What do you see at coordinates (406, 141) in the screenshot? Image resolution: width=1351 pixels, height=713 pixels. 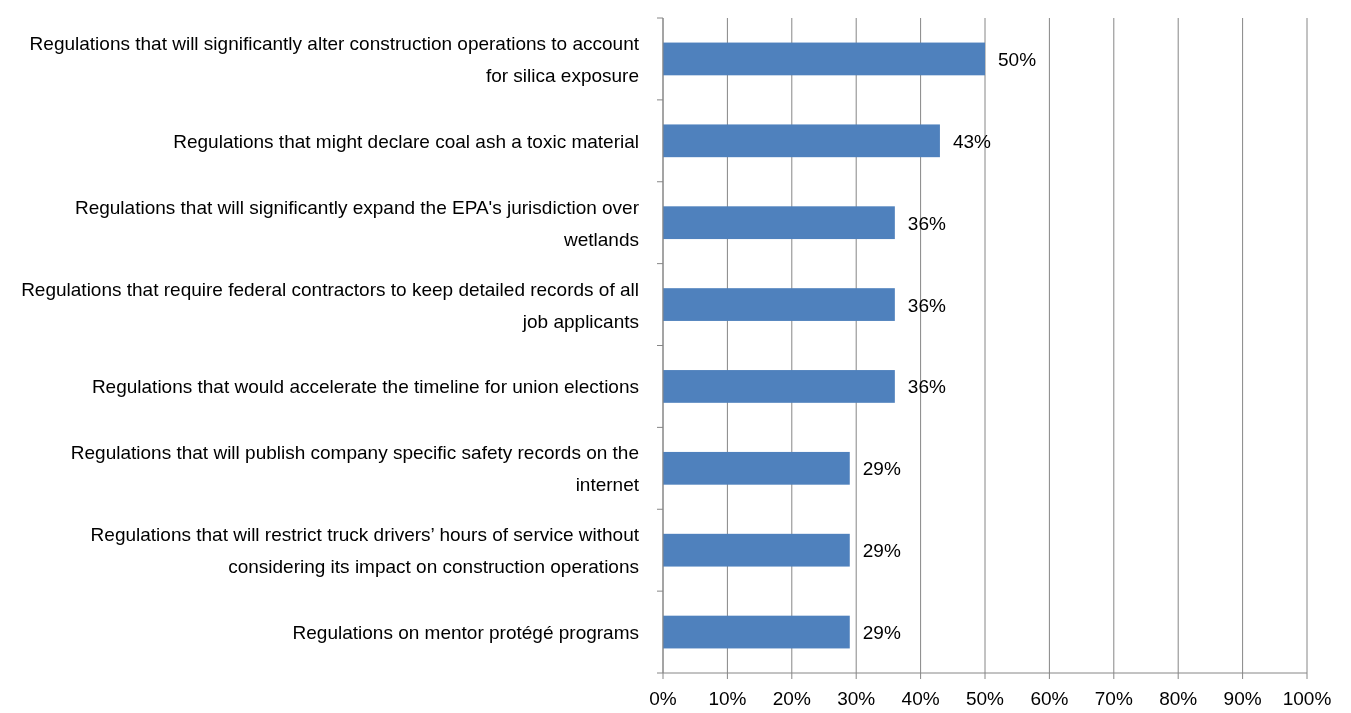 I see `y-tick-label: Regulations that might declare coal ash a toxic material` at bounding box center [406, 141].